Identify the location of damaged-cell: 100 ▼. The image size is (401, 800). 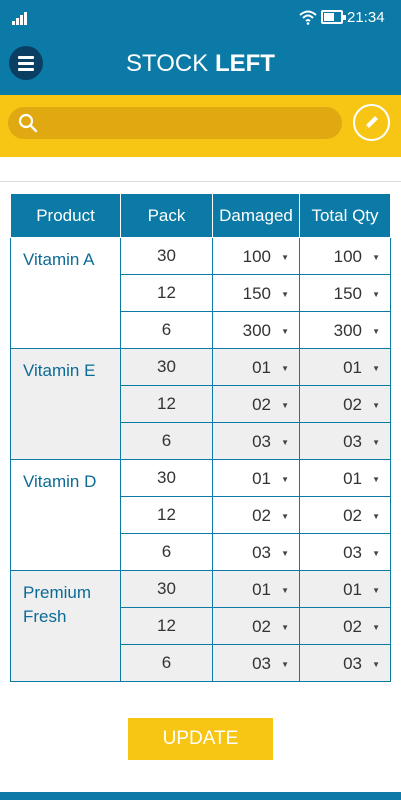
(256, 256).